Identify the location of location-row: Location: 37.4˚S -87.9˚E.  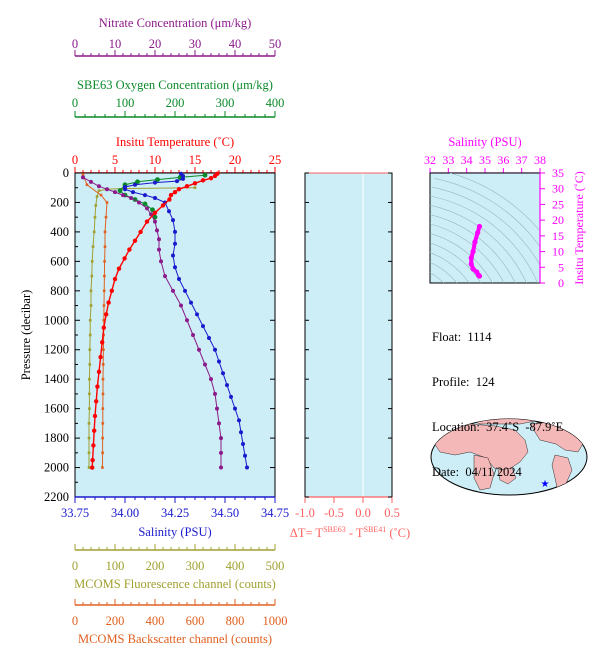
(498, 427).